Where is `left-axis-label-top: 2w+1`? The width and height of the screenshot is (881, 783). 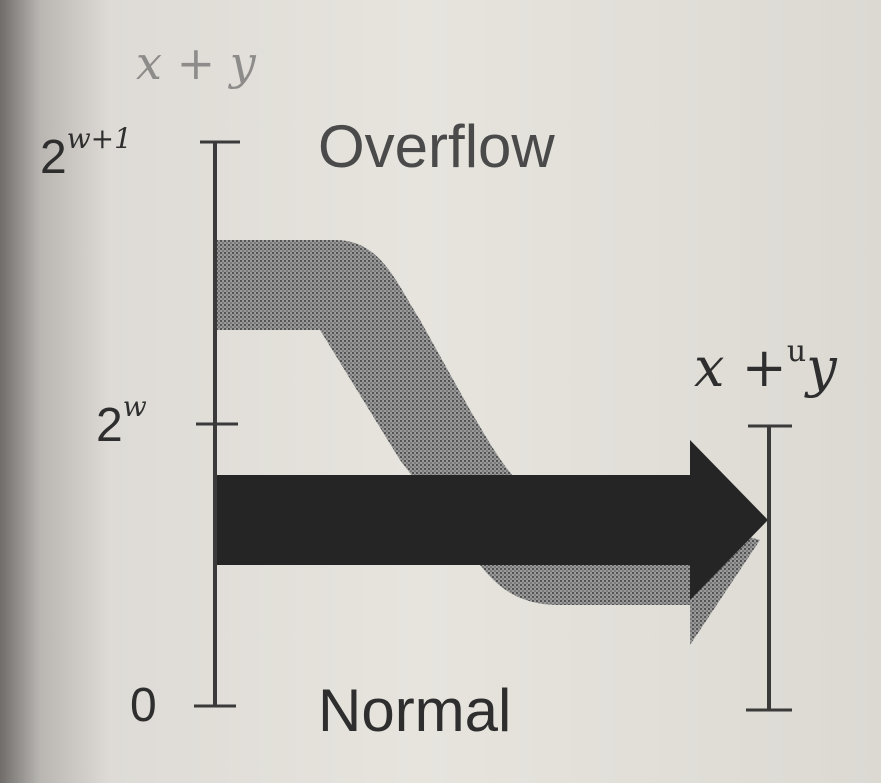 left-axis-label-top: 2w+1 is located at coordinates (86, 153).